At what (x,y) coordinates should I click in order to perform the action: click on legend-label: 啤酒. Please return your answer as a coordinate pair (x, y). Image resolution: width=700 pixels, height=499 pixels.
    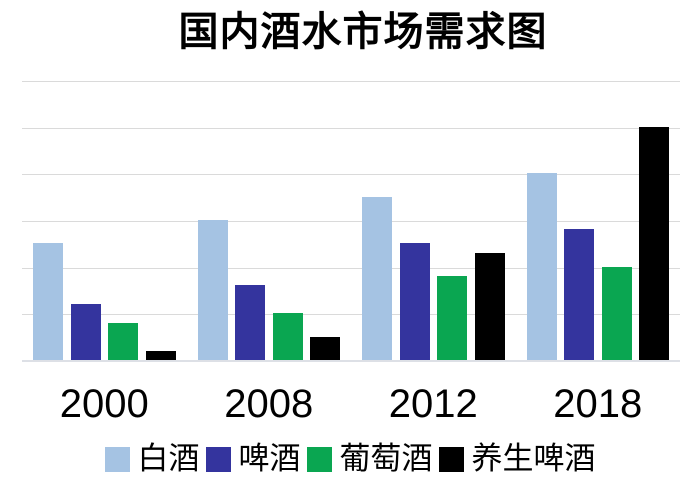
    Looking at the image, I should click on (269, 458).